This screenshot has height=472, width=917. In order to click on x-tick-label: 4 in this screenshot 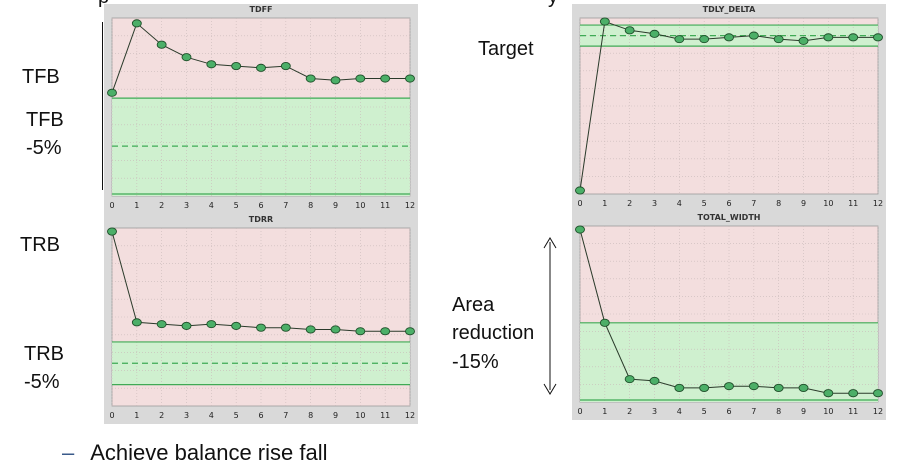, I will do `click(211, 415)`.